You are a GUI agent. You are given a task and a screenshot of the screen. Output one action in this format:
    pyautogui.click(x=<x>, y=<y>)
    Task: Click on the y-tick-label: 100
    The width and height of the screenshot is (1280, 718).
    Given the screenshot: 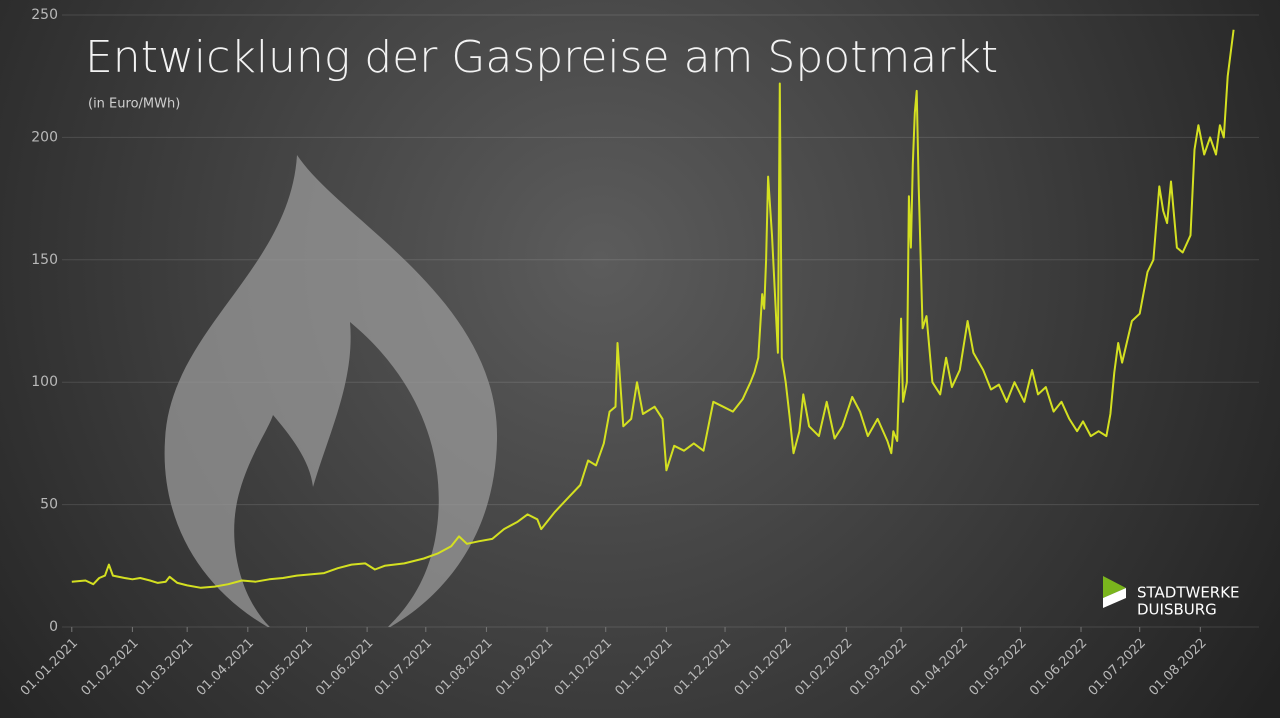 What is the action you would take?
    pyautogui.click(x=44, y=382)
    